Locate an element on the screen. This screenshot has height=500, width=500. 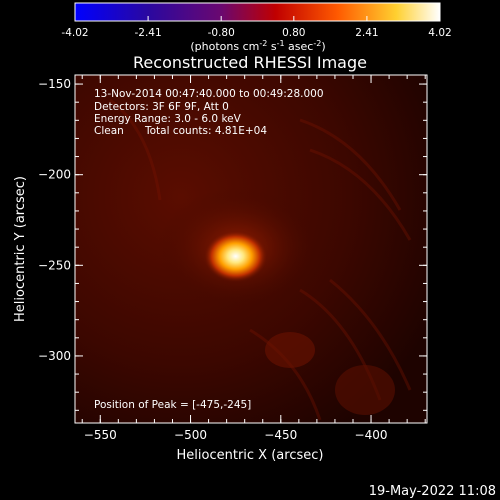
colorbar-ticks: -4.02 -2.41 -0.80 0.80 2.41 4.02 is located at coordinates (256, 27).